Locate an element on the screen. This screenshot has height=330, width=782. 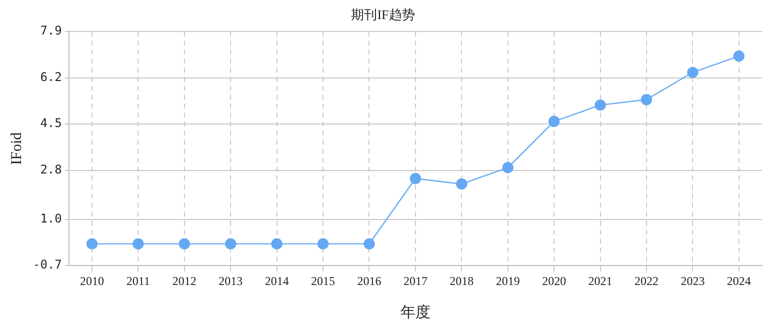
y-tick-label: 7.9 is located at coordinates (51, 31).